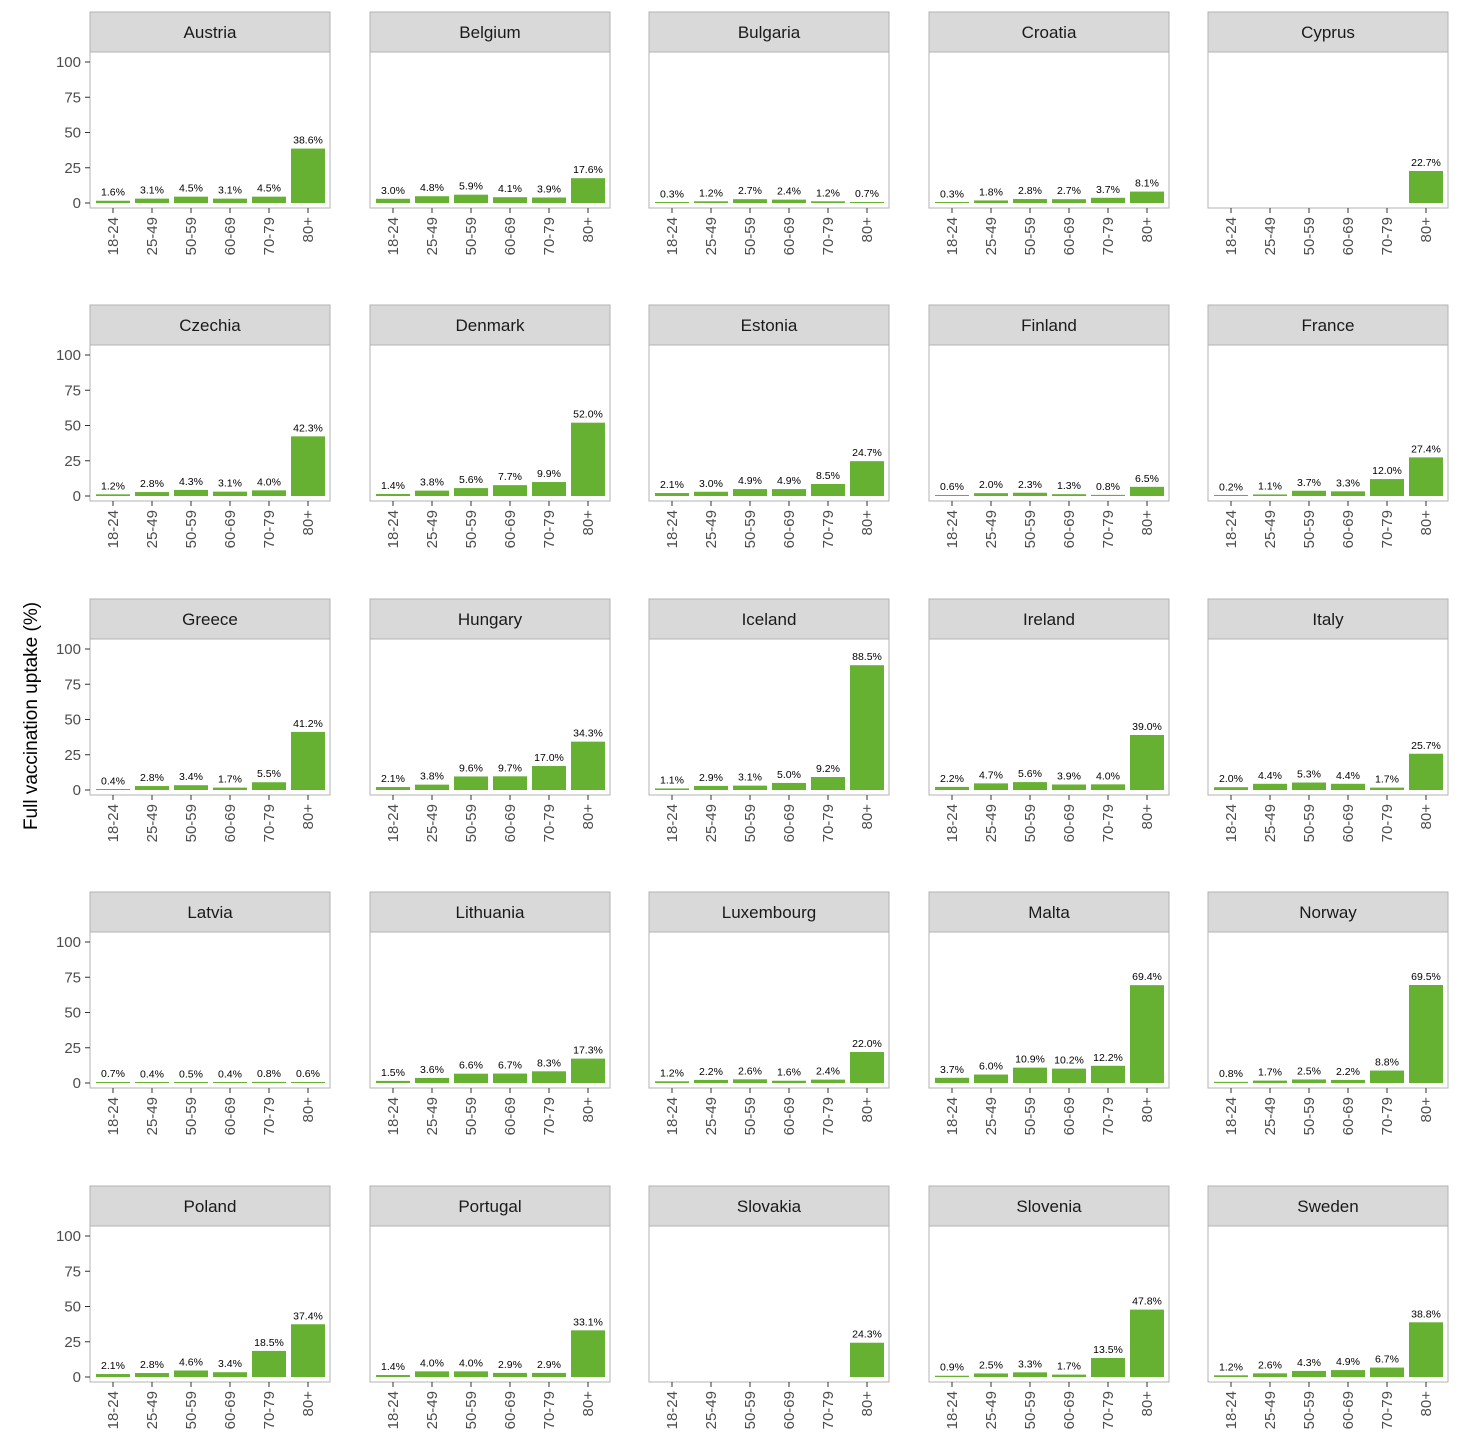 This screenshot has width=1472, height=1455. Describe the element at coordinates (1030, 774) in the screenshot. I see `bar-label-ireland-50-59: 5.6%` at that location.